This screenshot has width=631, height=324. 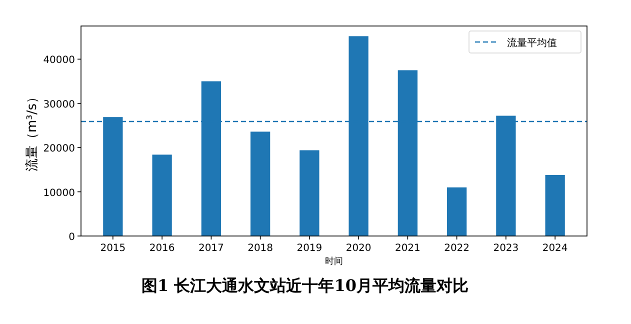 I want to click on y-tick-label: 30000, so click(x=59, y=104).